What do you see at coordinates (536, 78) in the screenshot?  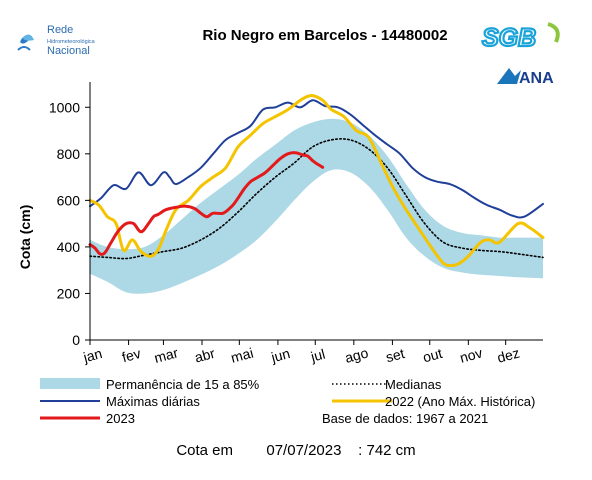 I see `ana-logo-text: ANA` at bounding box center [536, 78].